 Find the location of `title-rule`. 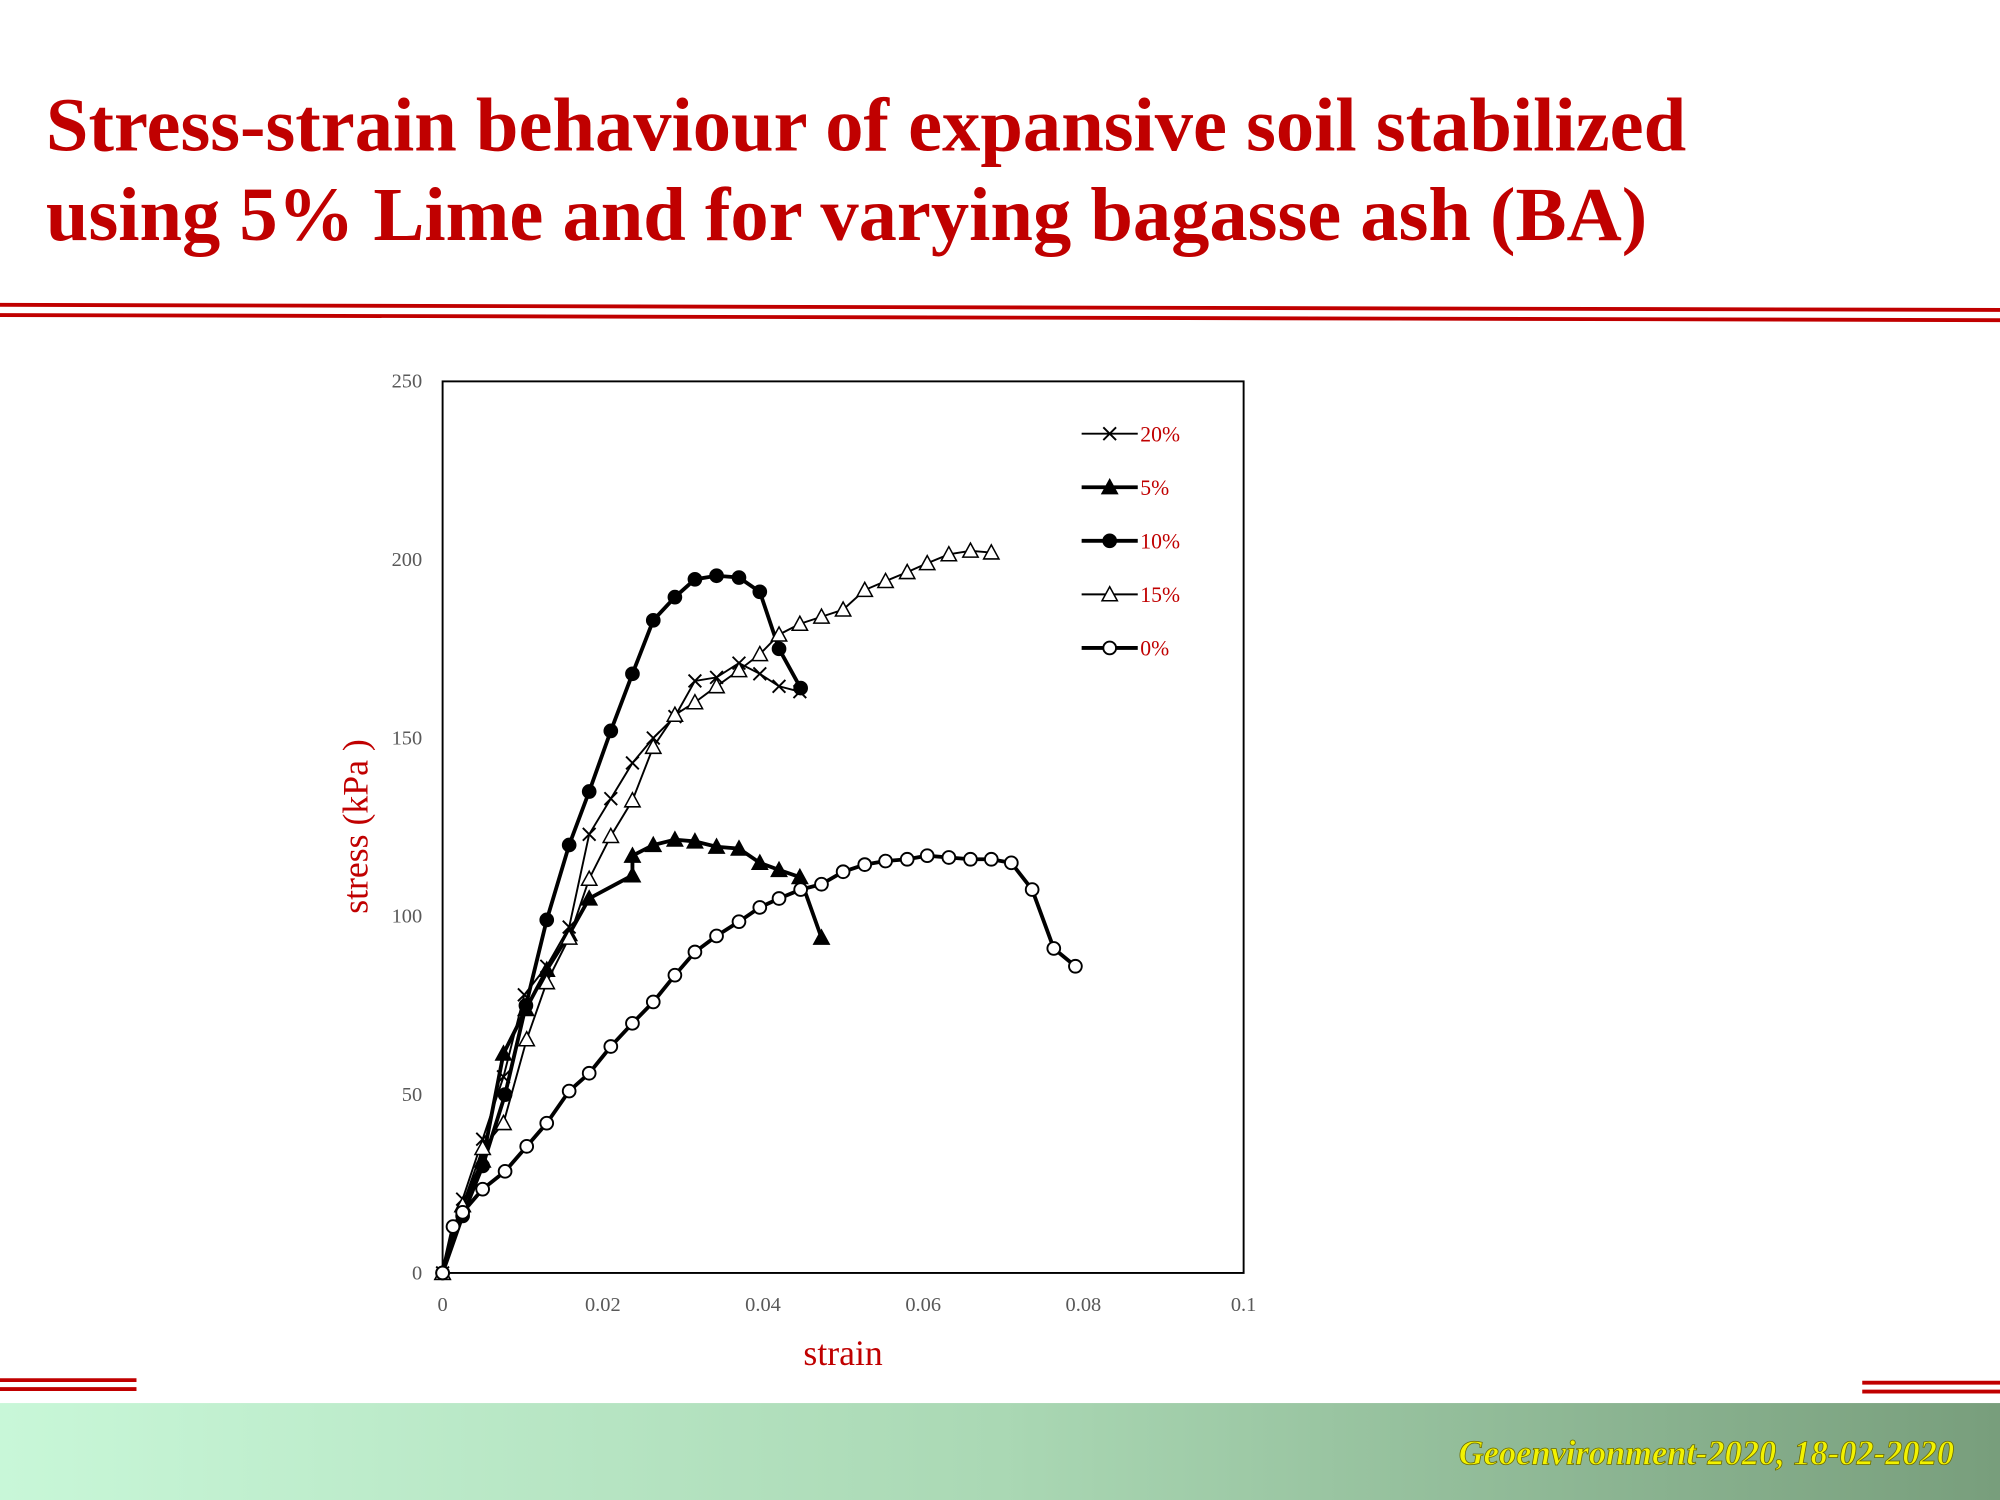

title-rule is located at coordinates (1000, 312).